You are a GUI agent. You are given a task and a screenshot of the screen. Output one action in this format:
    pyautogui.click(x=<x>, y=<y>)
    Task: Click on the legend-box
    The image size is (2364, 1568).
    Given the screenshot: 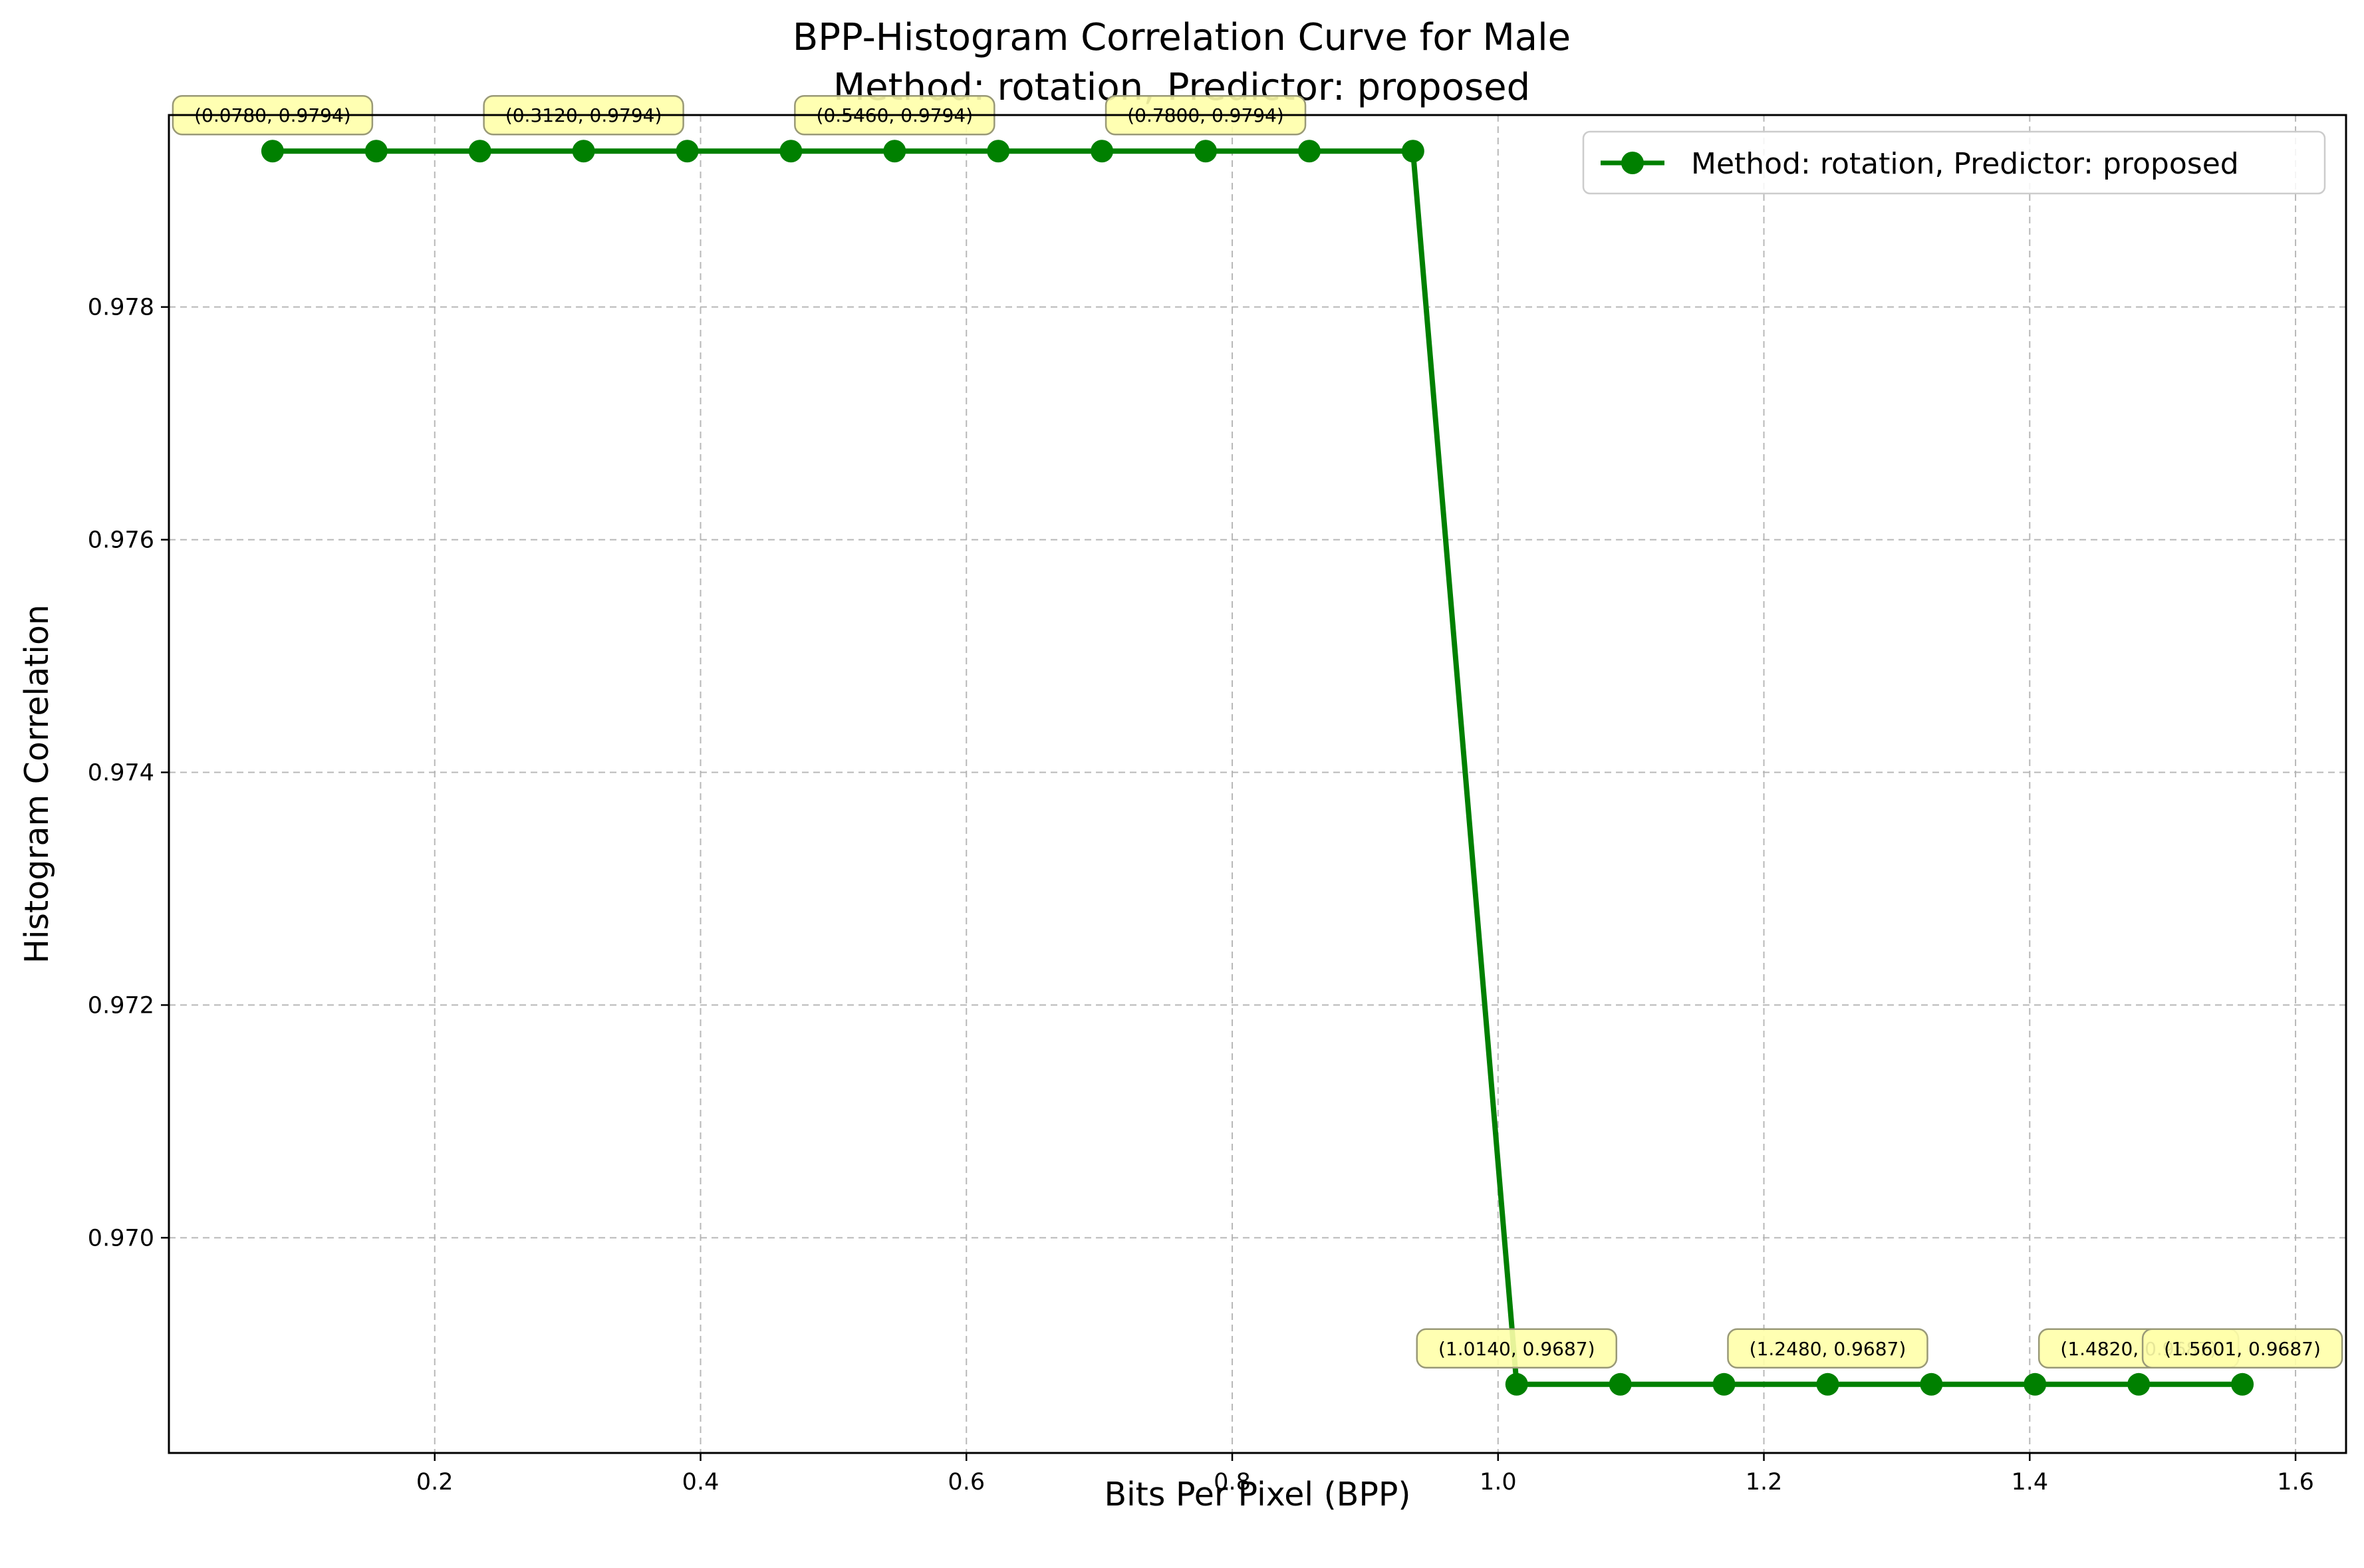 What is the action you would take?
    pyautogui.click(x=1954, y=162)
    